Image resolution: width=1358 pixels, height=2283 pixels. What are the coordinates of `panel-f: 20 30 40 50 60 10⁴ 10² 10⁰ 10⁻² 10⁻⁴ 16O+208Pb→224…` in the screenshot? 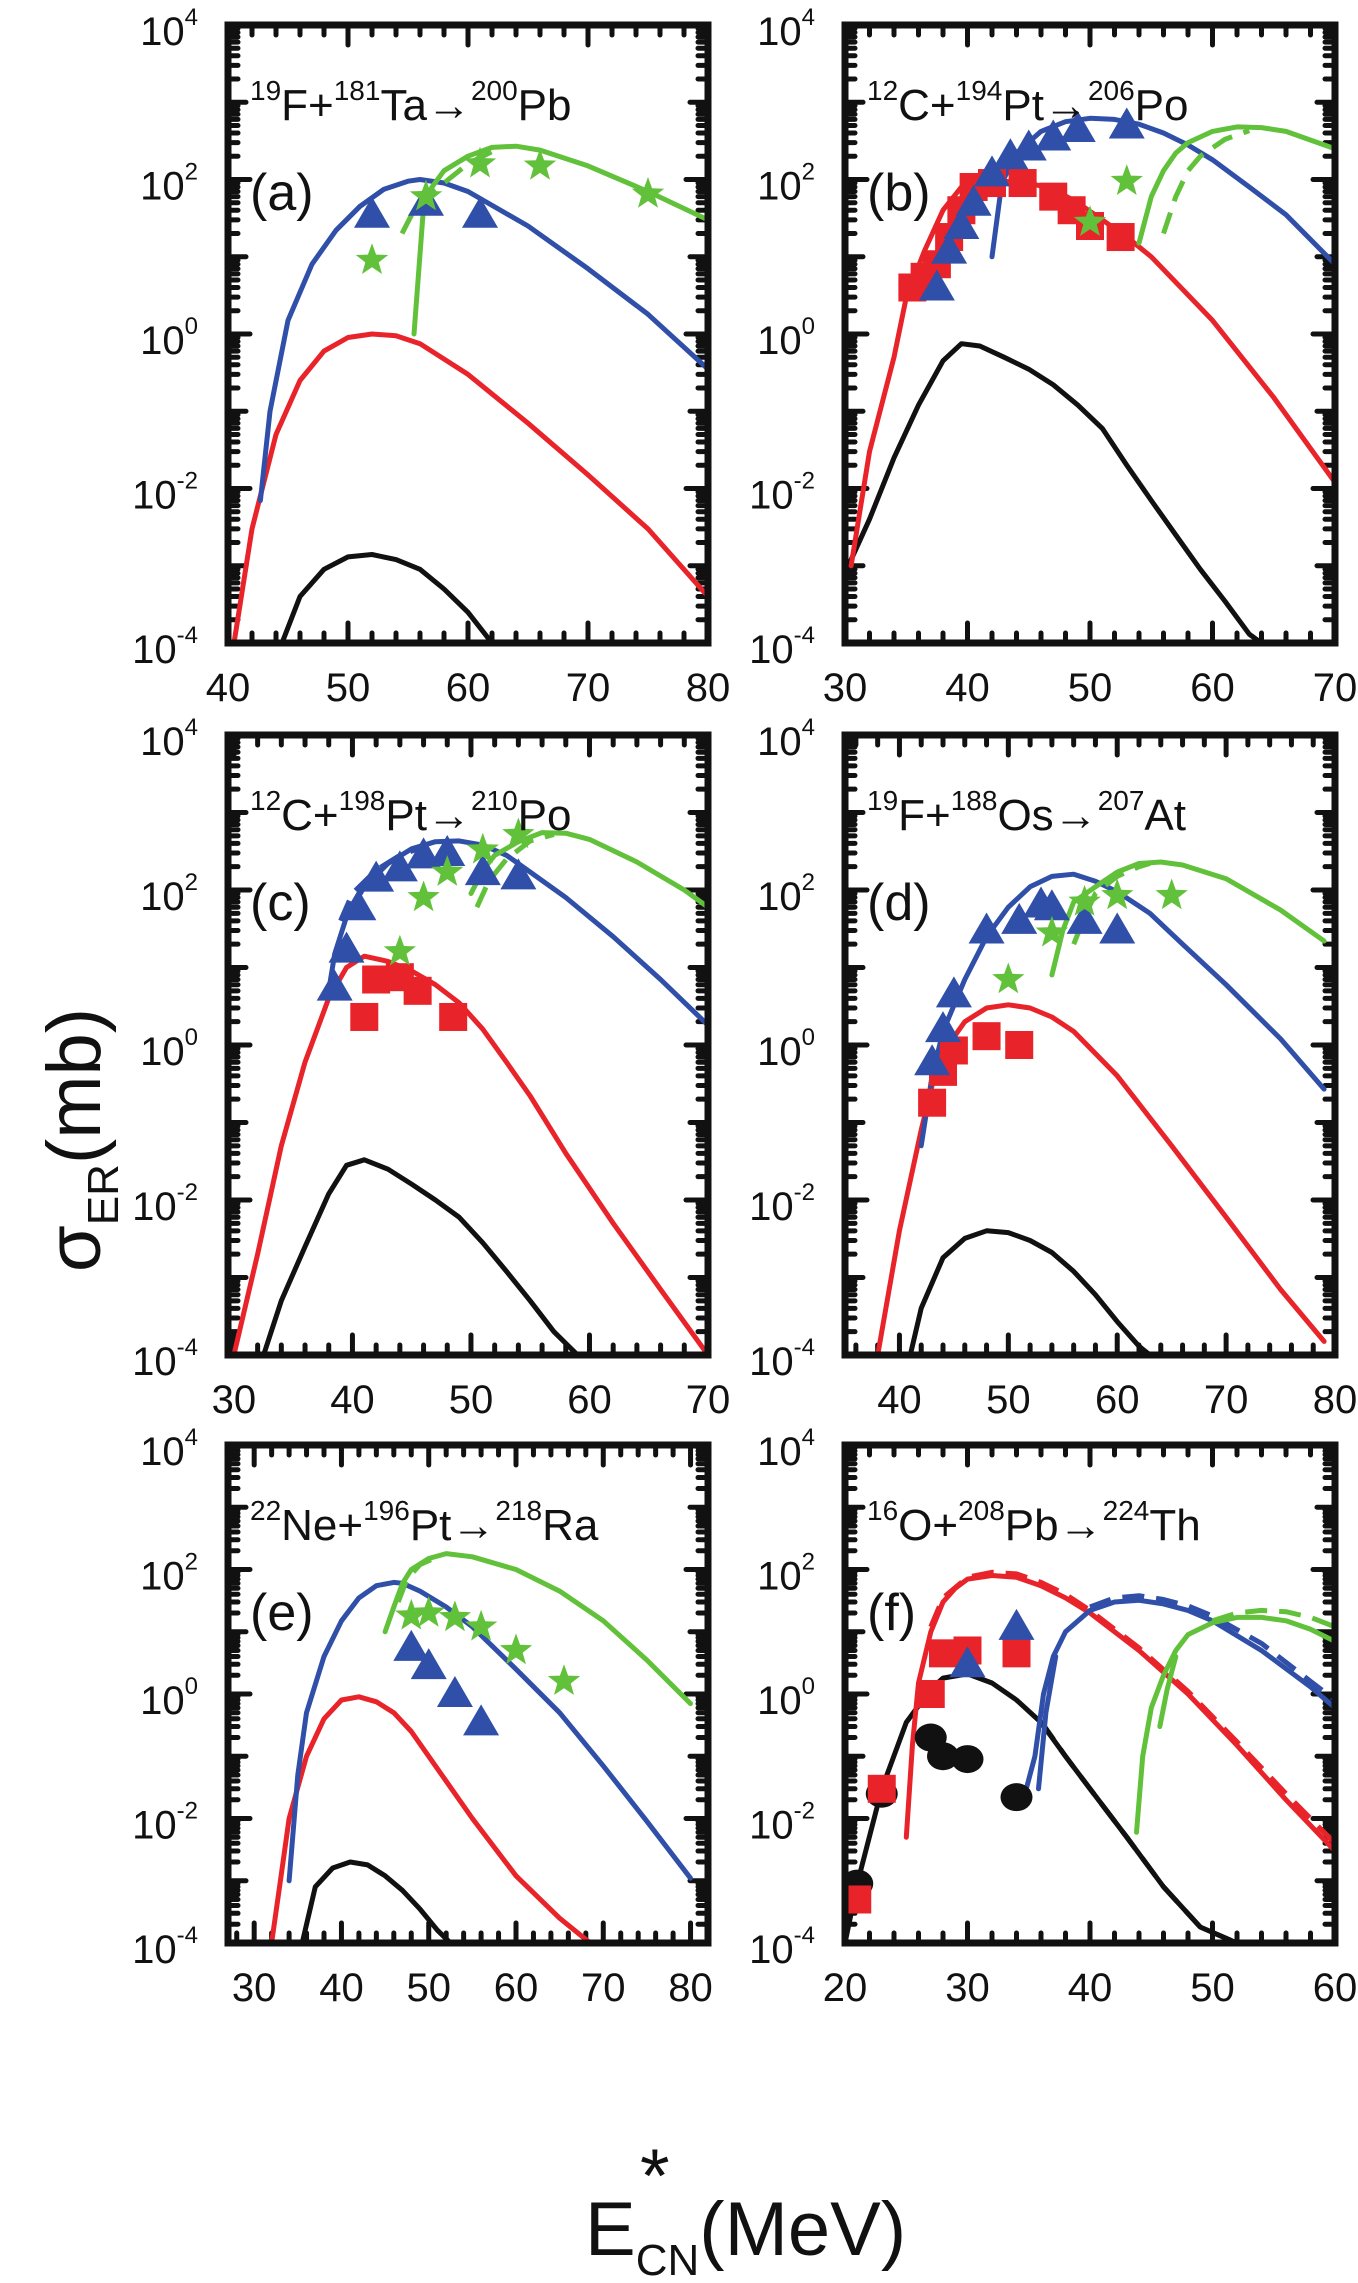 It's located at (1053, 1717).